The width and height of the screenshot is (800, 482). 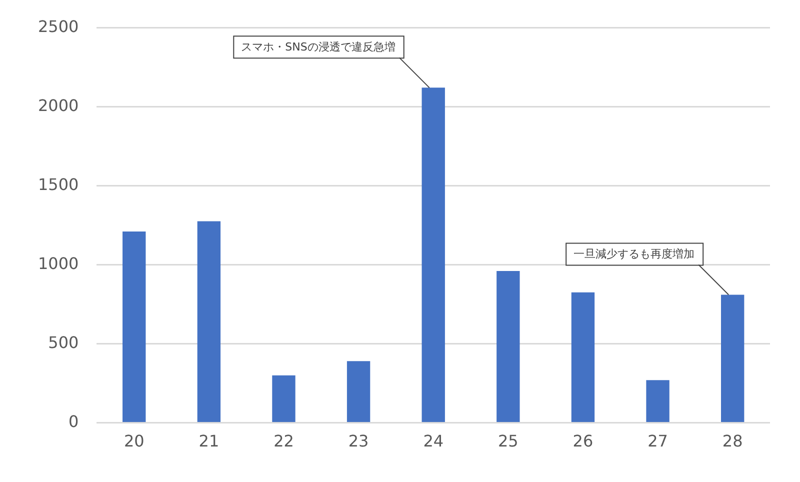 What do you see at coordinates (58, 26) in the screenshot?
I see `y-tick-label: 2500` at bounding box center [58, 26].